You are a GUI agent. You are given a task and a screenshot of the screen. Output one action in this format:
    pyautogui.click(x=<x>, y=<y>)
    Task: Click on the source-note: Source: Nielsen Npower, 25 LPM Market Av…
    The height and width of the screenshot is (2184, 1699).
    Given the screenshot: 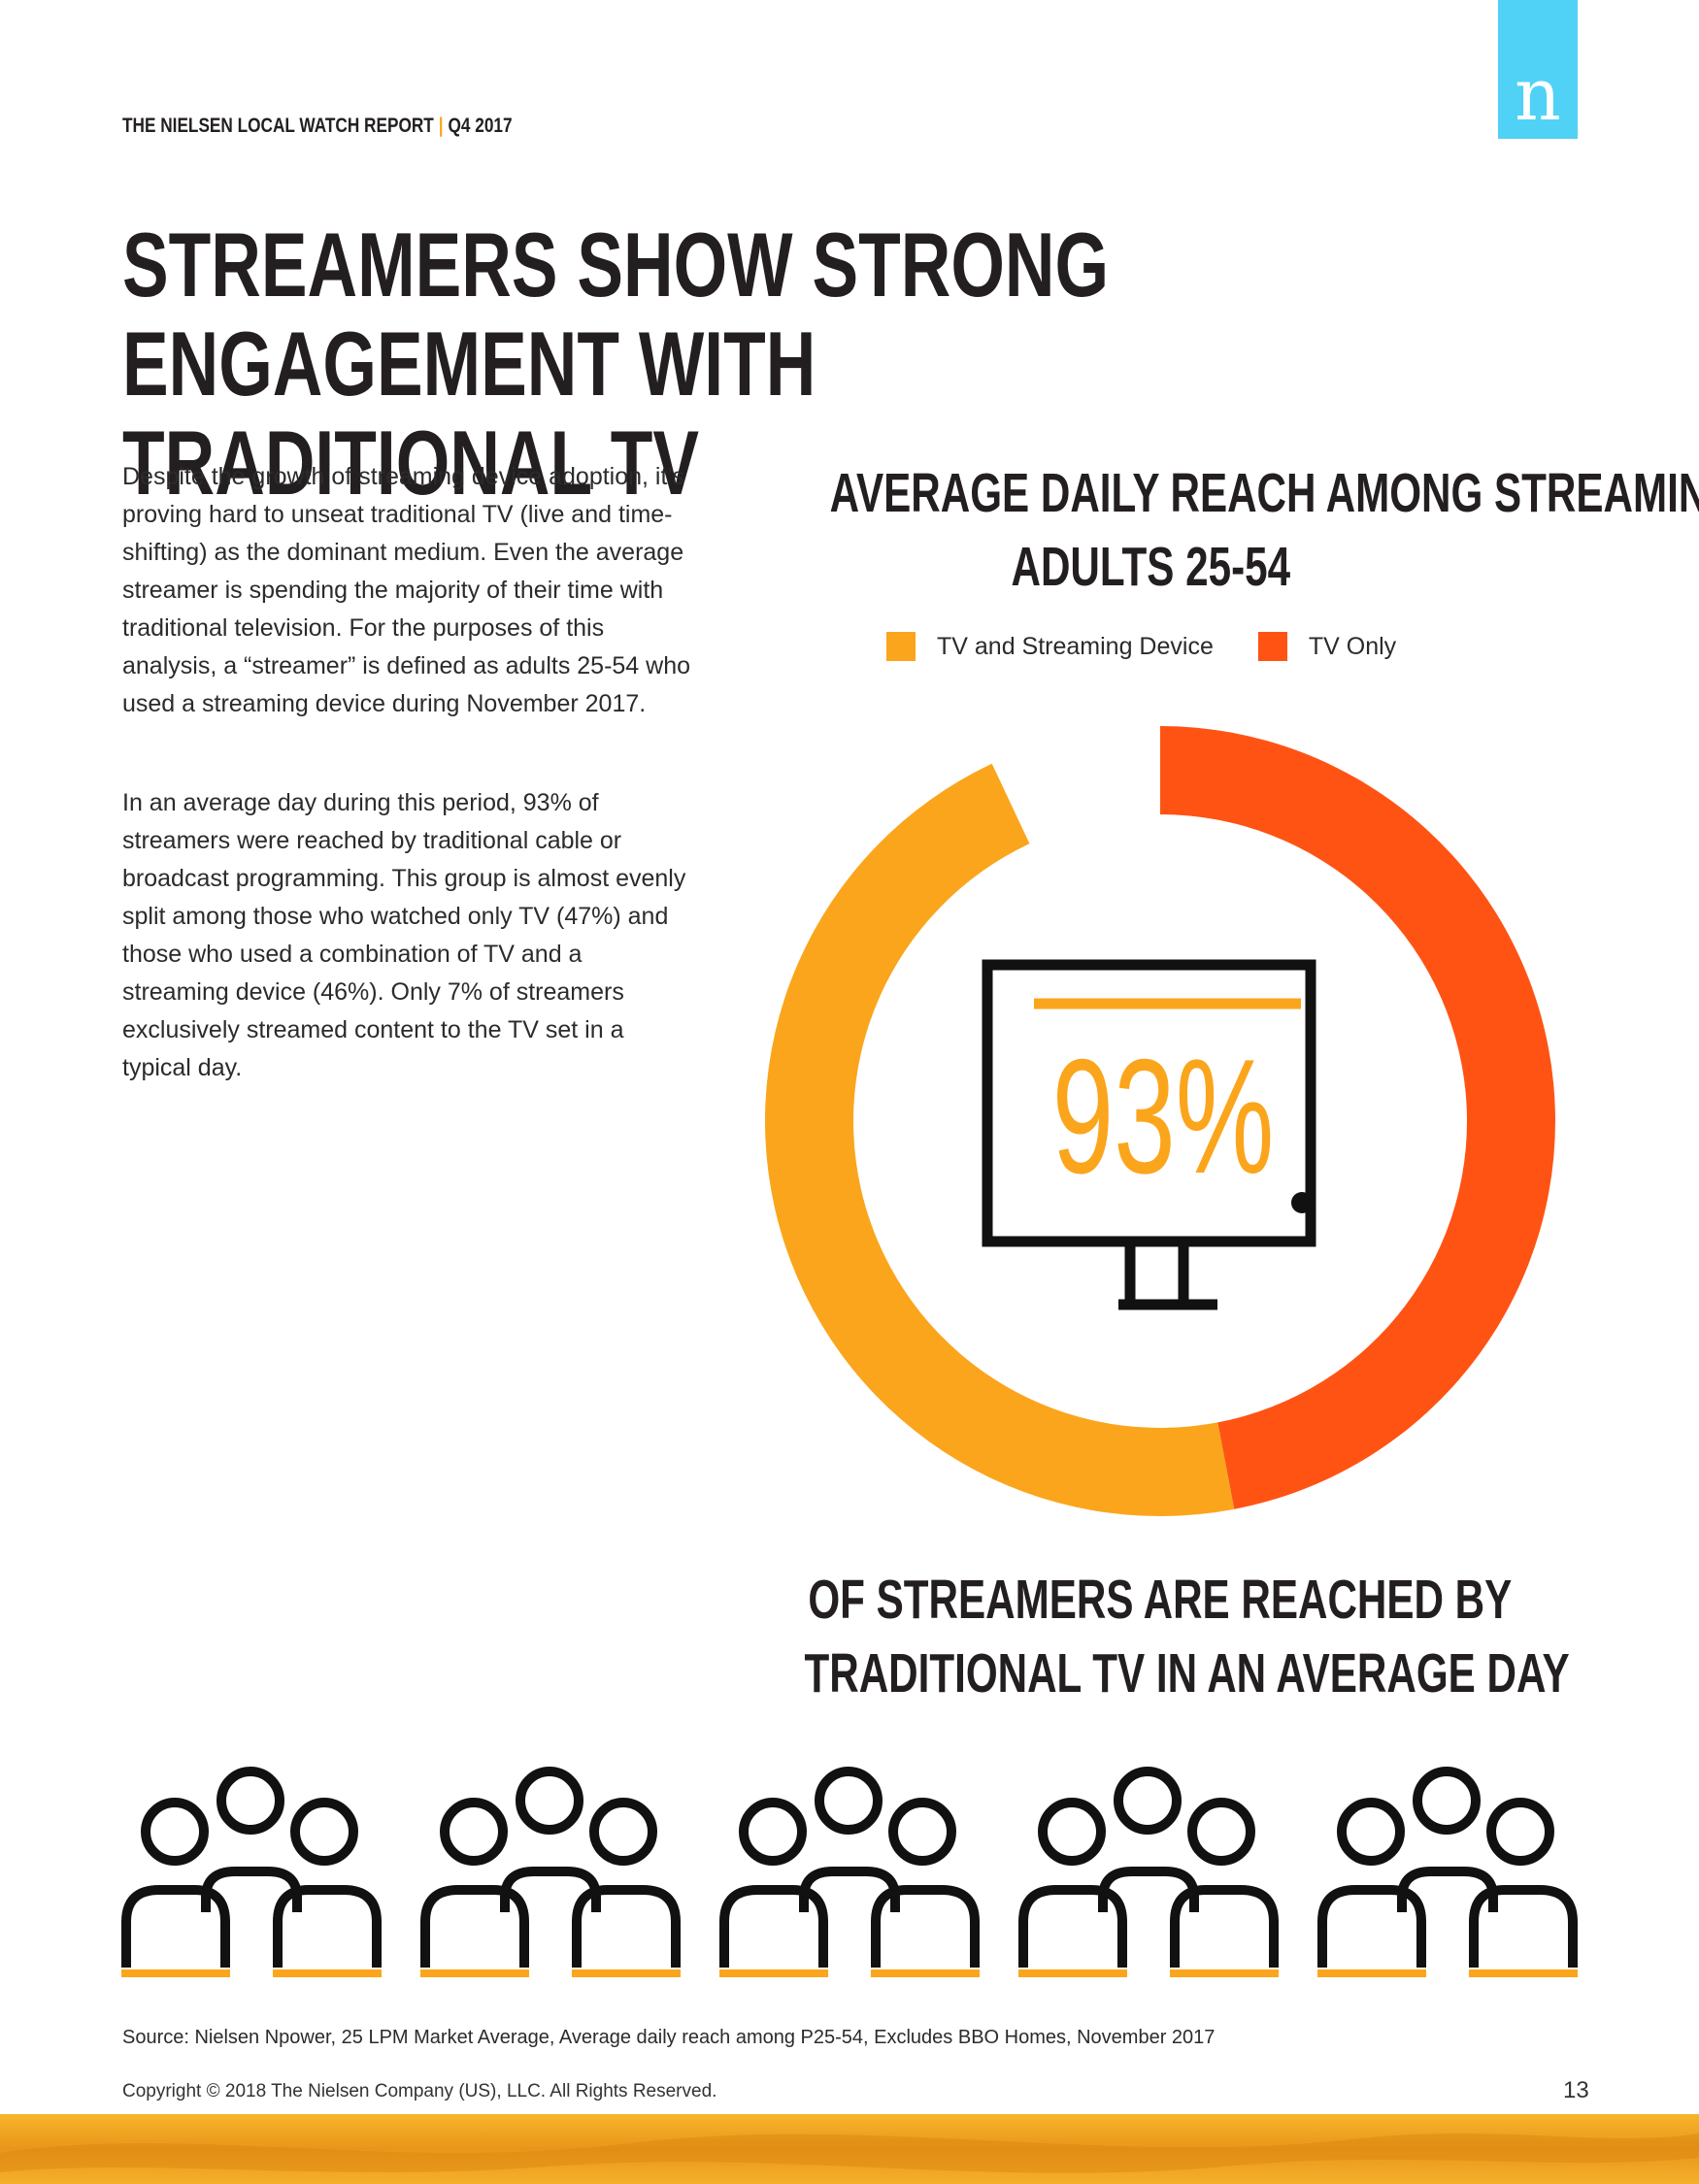 What is the action you would take?
    pyautogui.click(x=669, y=2037)
    